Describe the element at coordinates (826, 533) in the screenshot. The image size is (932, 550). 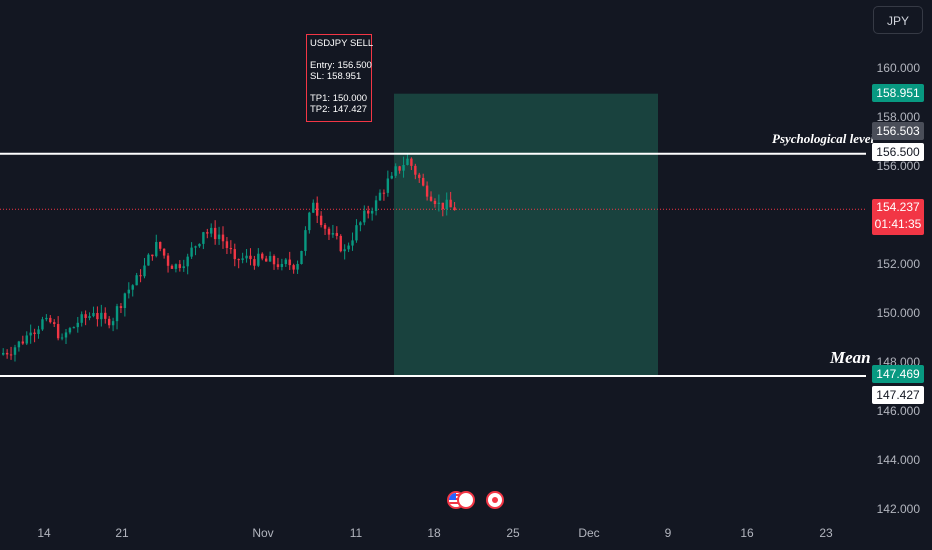
I see `x-tick-label: 23` at that location.